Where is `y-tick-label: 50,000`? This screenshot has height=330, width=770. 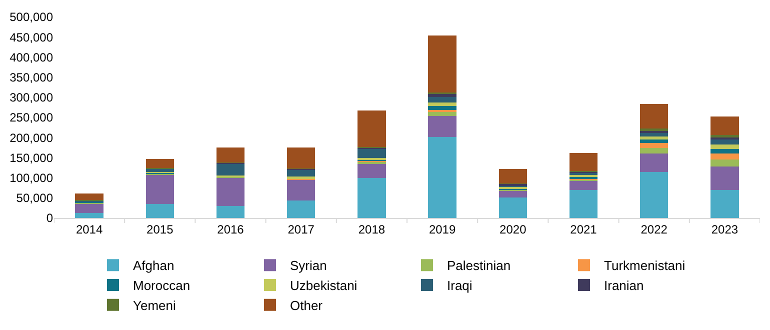
y-tick-label: 50,000 is located at coordinates (35, 198).